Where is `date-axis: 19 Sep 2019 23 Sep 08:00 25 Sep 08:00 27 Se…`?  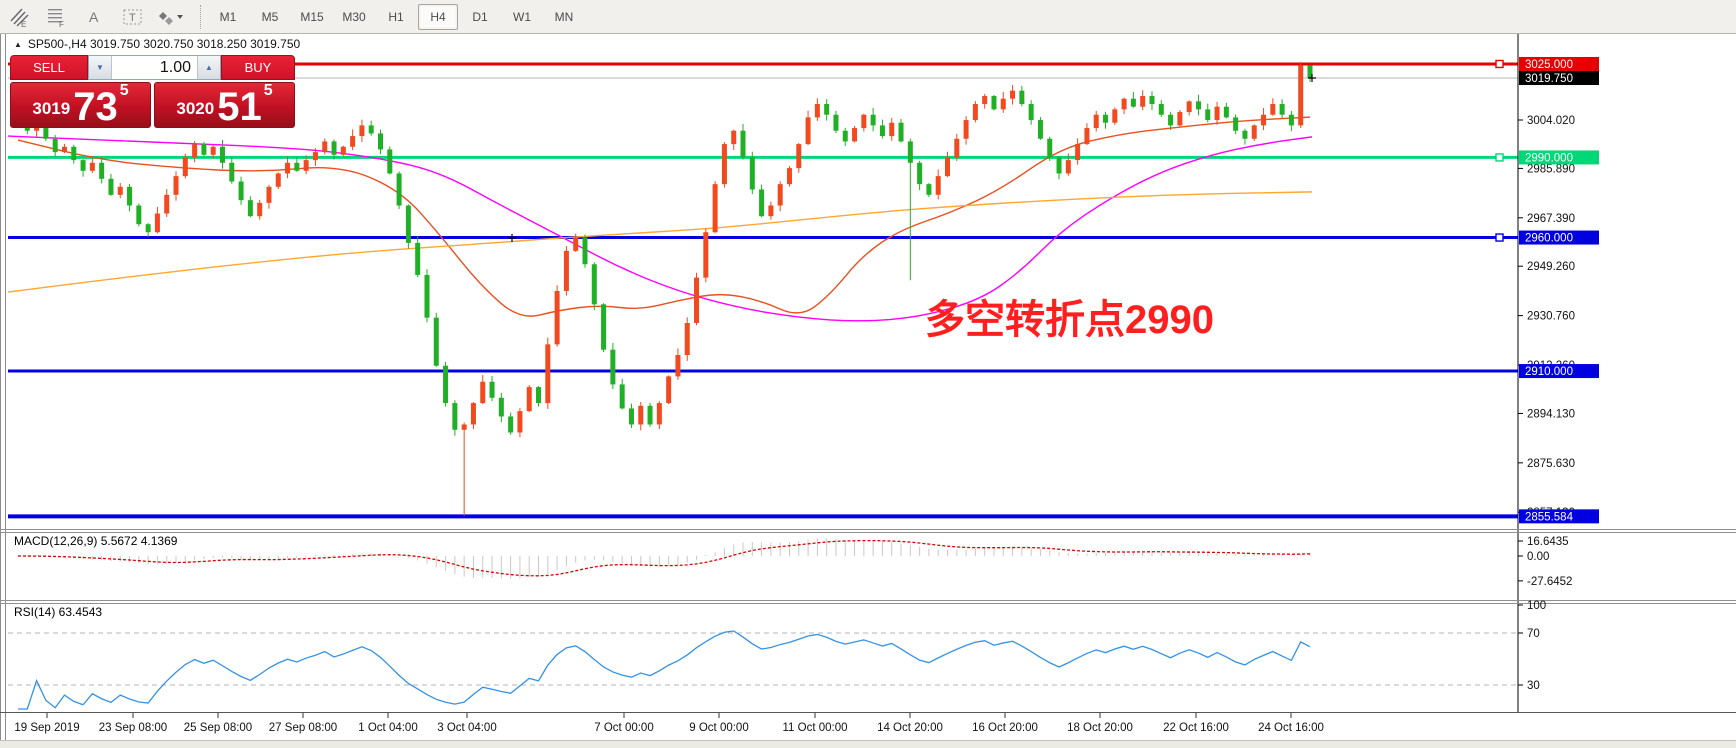 date-axis: 19 Sep 2019 23 Sep 08:00 25 Sep 08:00 27 Se… is located at coordinates (868, 723).